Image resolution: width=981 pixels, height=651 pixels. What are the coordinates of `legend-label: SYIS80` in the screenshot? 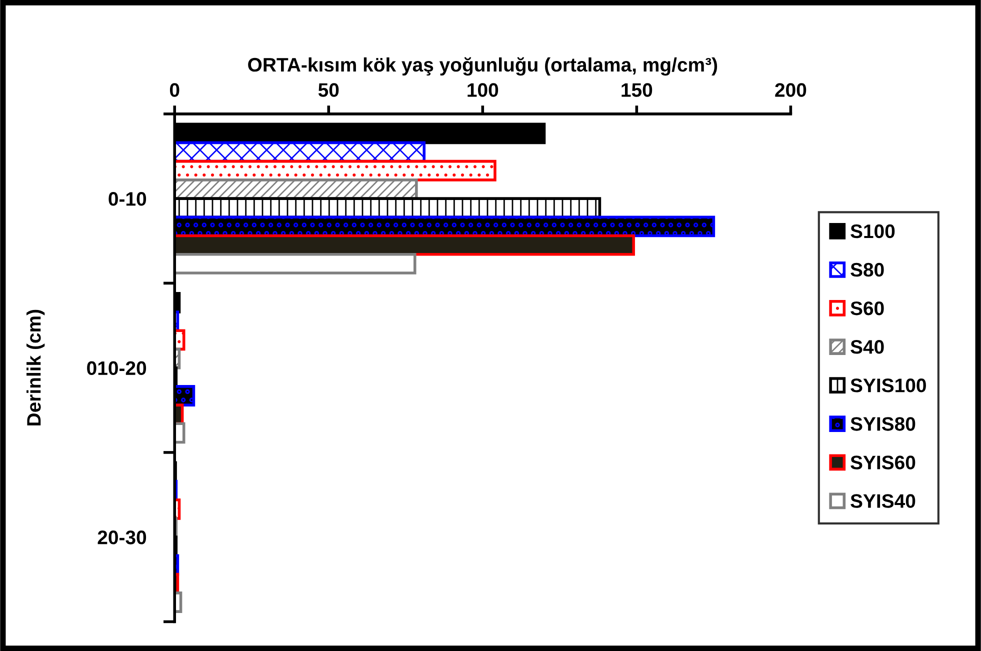 It's located at (883, 424).